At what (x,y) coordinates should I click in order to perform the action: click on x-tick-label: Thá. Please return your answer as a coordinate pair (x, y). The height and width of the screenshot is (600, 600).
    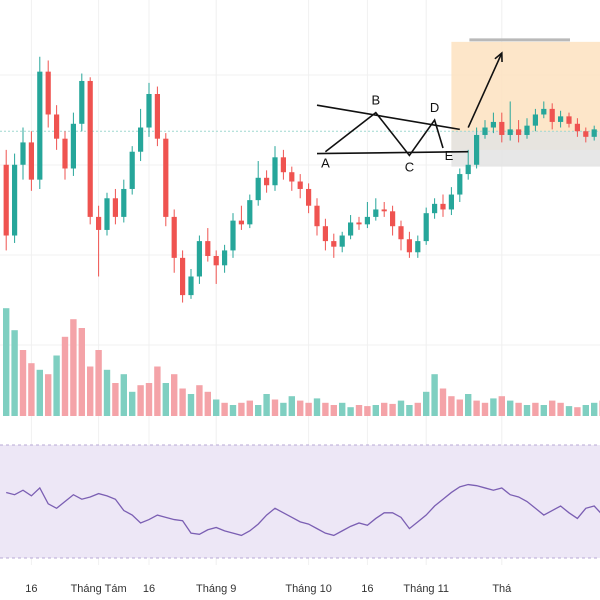
    Looking at the image, I should click on (502, 589).